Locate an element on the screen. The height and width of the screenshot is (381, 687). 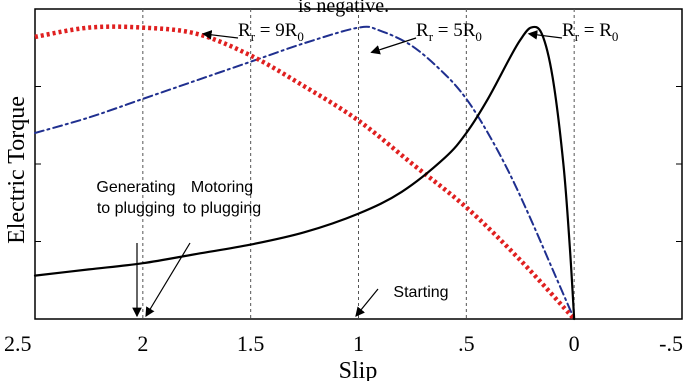
x-tick-labels: 2.5 2 1.5 1.5 0 -.5 is located at coordinates (343, 343).